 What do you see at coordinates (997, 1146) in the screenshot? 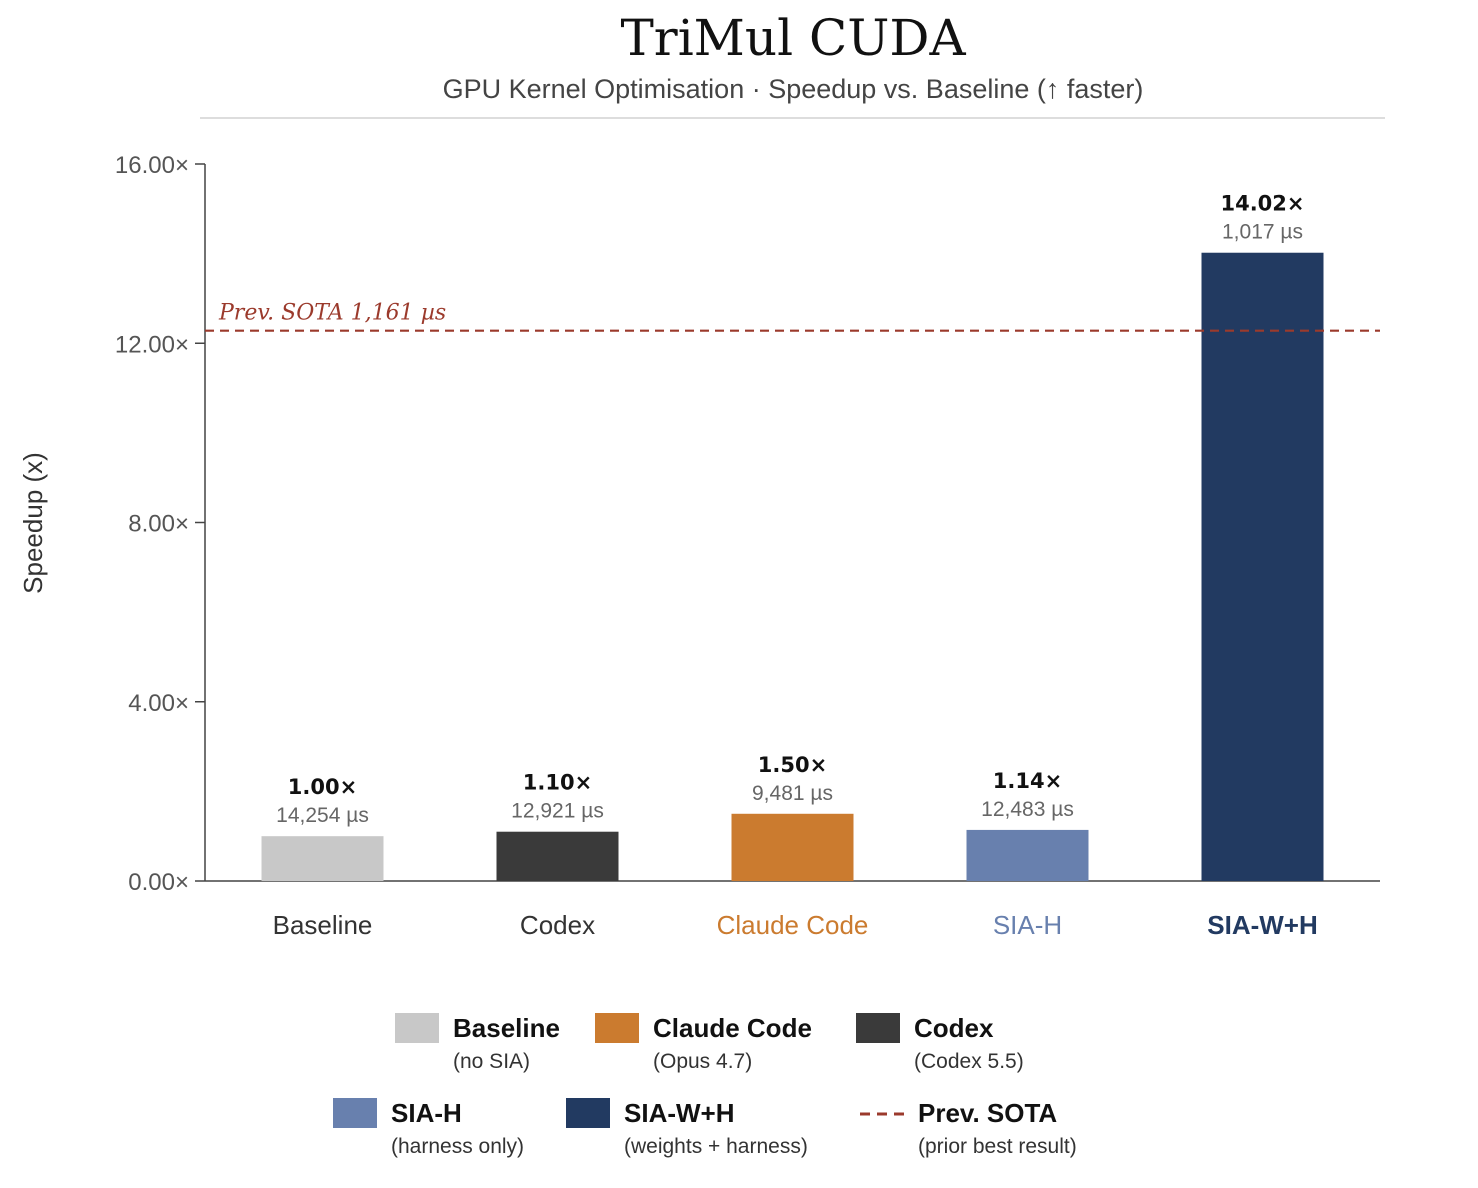
I see `legend-sublabel: (prior best result)` at bounding box center [997, 1146].